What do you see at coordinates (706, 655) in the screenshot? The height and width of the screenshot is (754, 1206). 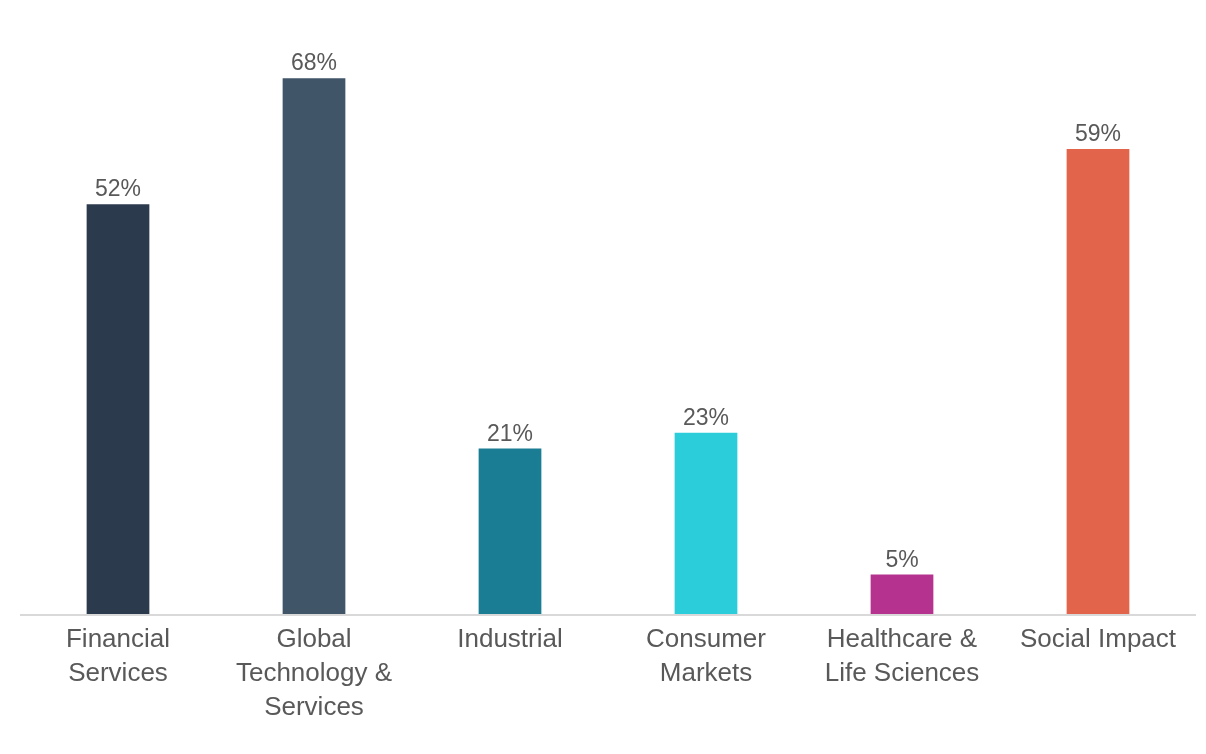 I see `x-tick-label: Consumer Markets` at bounding box center [706, 655].